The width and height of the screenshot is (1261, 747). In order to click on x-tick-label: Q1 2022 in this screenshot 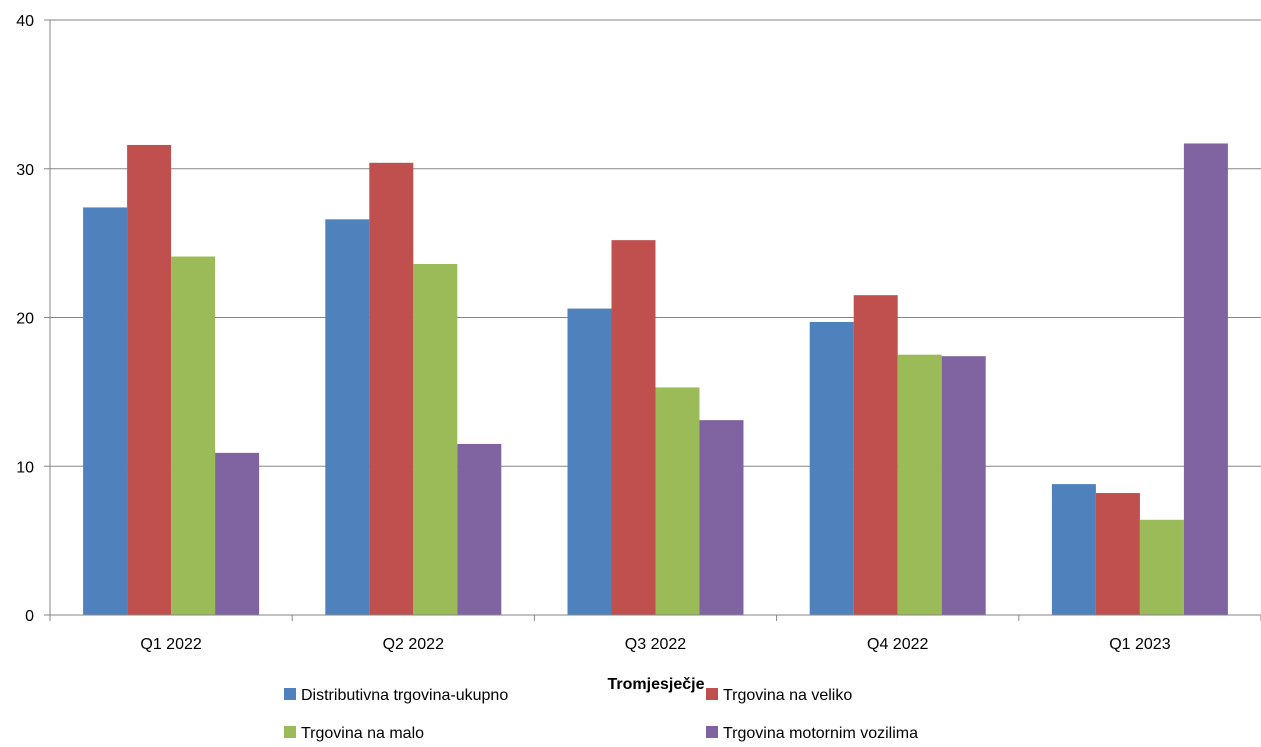, I will do `click(170, 644)`.